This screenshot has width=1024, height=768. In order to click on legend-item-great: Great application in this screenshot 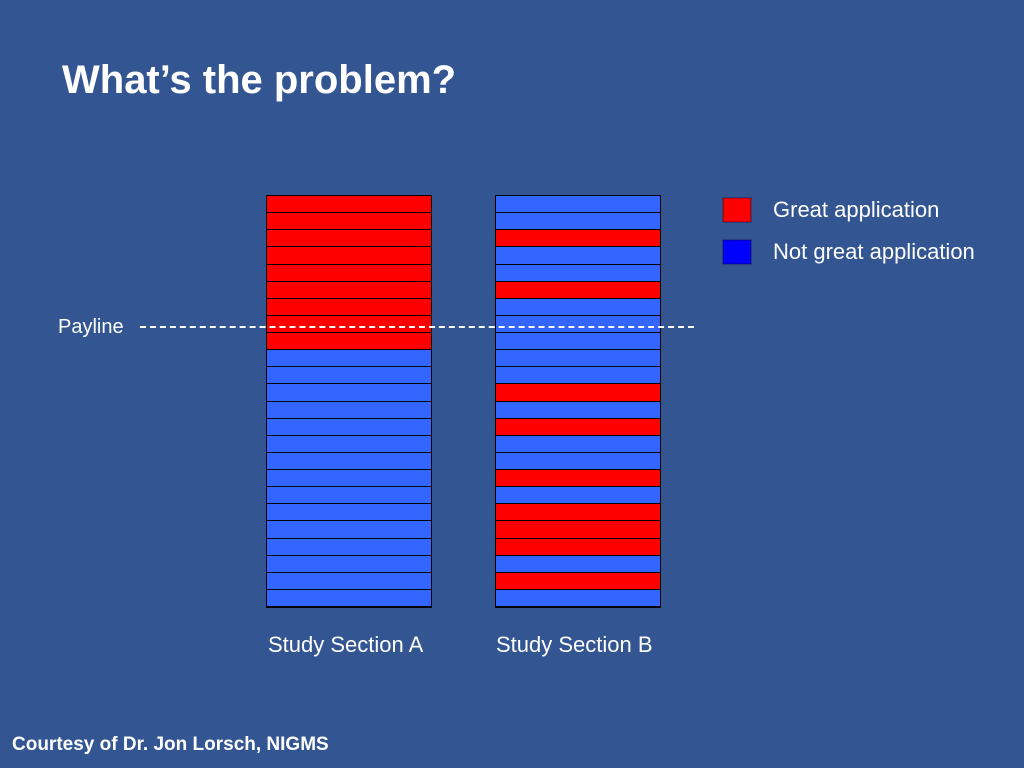, I will do `click(830, 210)`.